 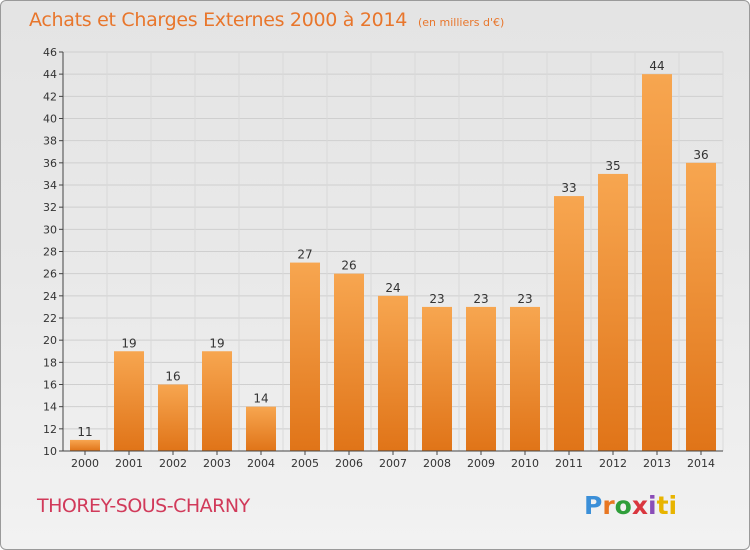 What do you see at coordinates (172, 377) in the screenshot?
I see `bar-value-label: 16` at bounding box center [172, 377].